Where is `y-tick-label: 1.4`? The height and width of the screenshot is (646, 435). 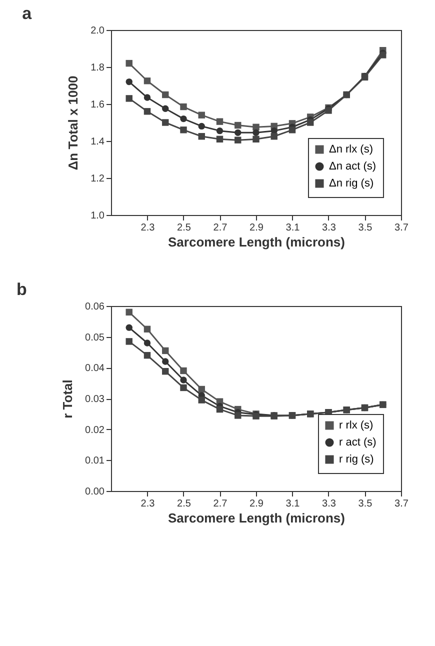
y-tick-label: 1.4 is located at coordinates (97, 142).